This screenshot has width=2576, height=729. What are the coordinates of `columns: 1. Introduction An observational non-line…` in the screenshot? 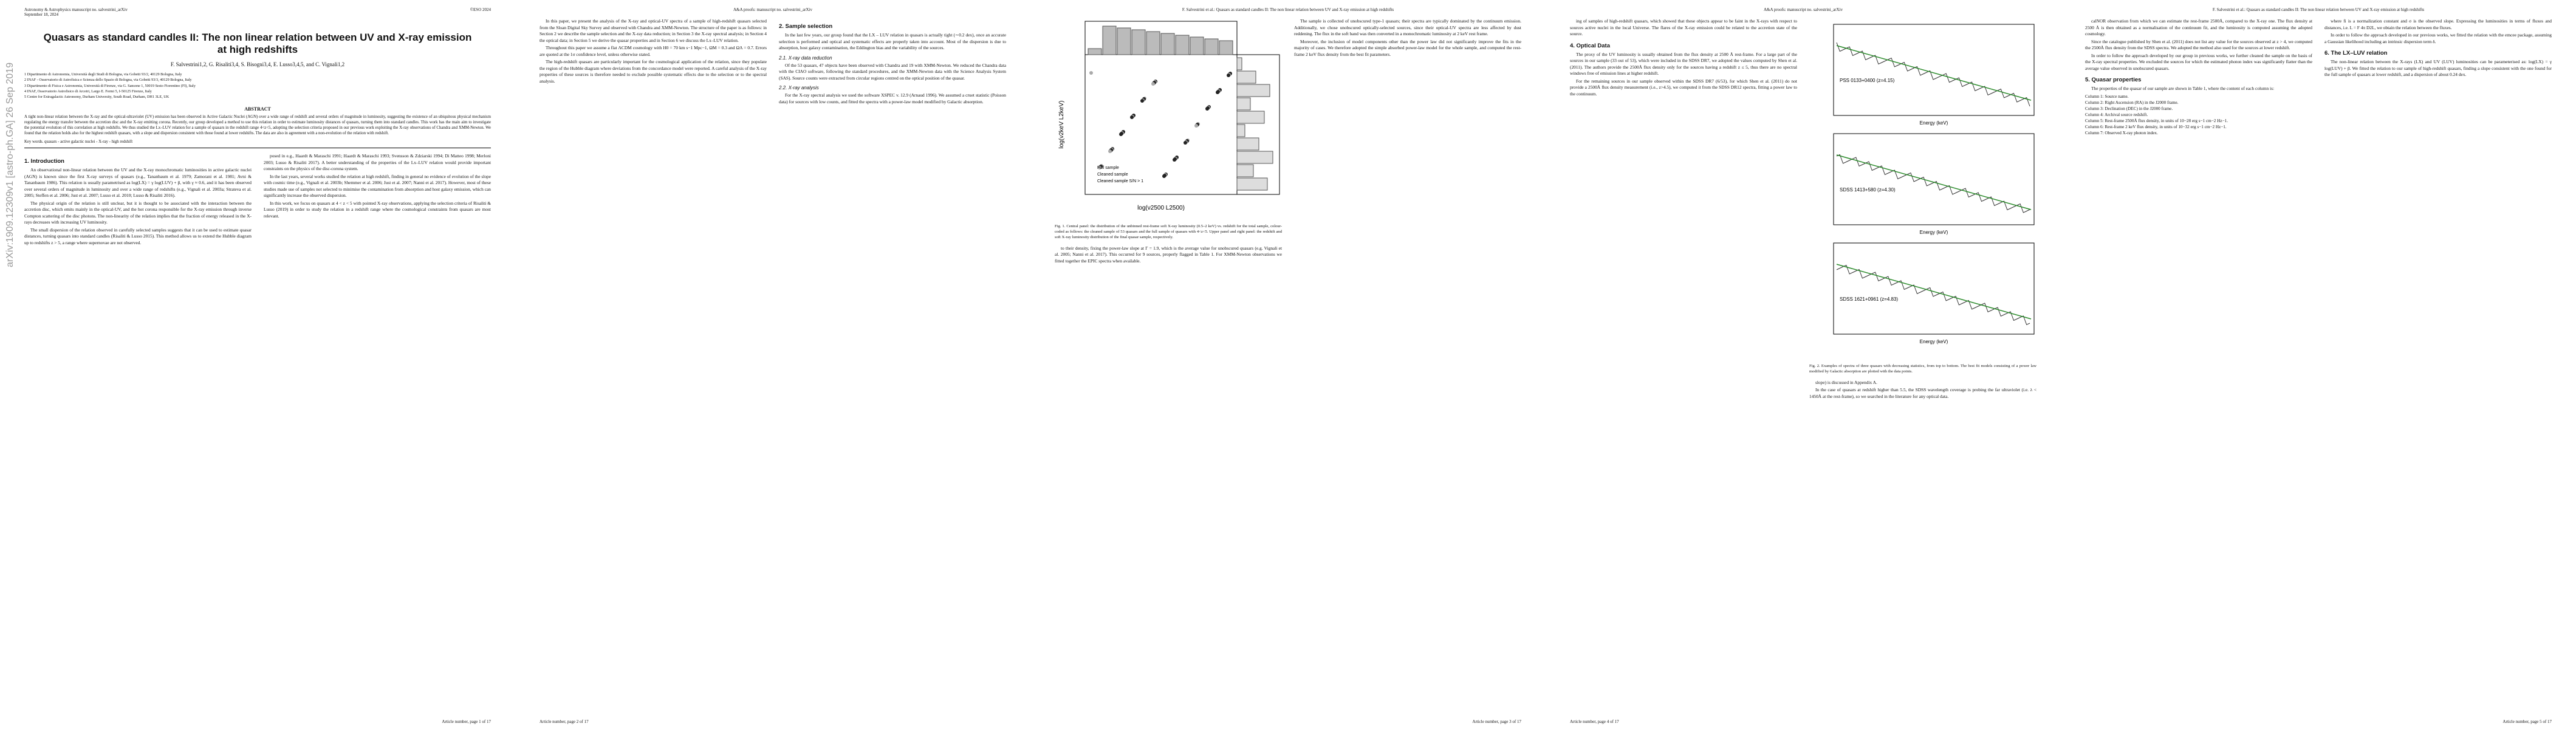 It's located at (257, 338).